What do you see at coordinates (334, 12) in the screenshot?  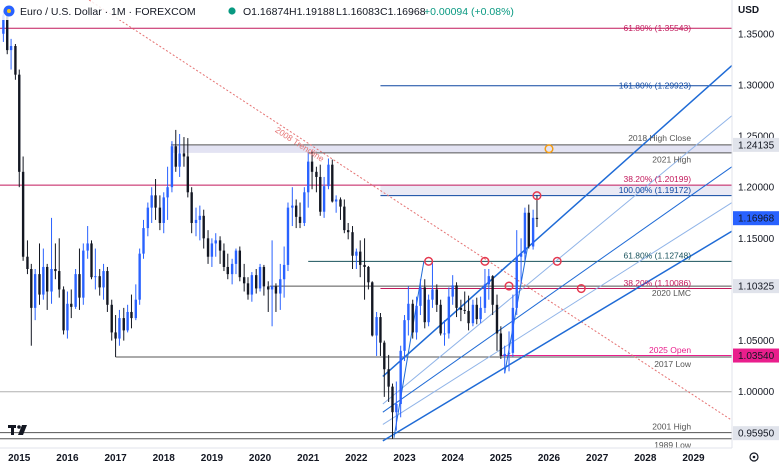 I see `svg-text:O1.16874 H1.19188: O1.16874 H1.19188 L1.16083 C1.16968` at bounding box center [334, 12].